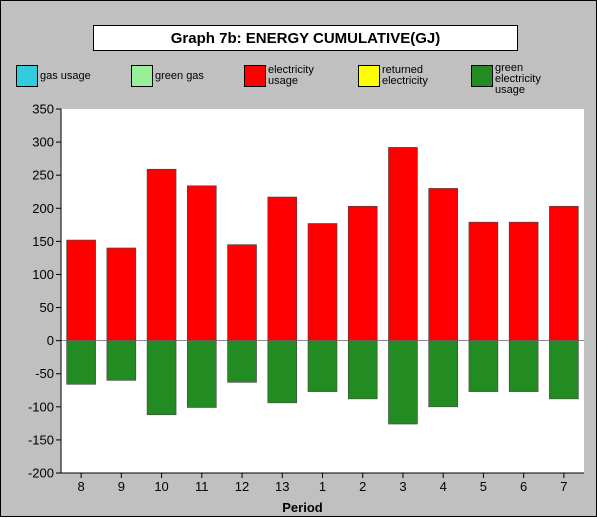  I want to click on y-tick-label: 350, so click(43, 109).